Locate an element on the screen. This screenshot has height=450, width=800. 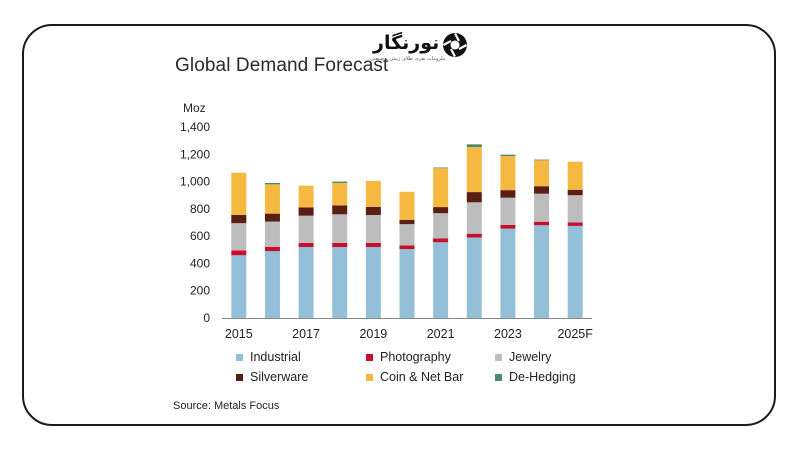
chart-title: Global Demand Forecast is located at coordinates (282, 65).